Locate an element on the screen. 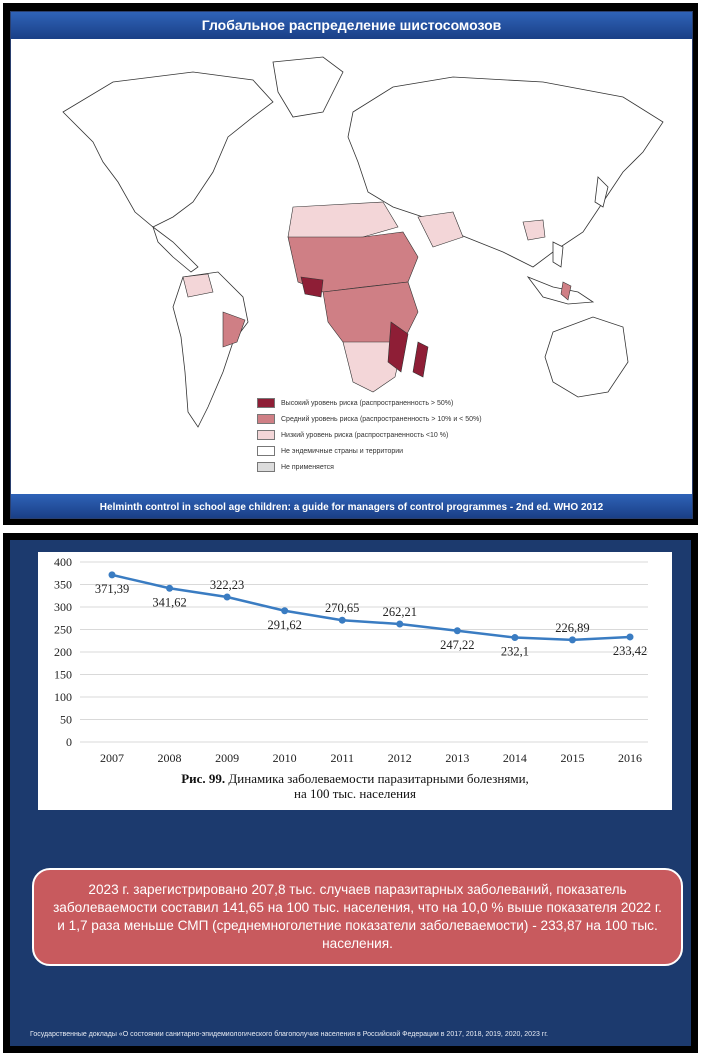  x-tick-label: 2007 is located at coordinates (112, 758).